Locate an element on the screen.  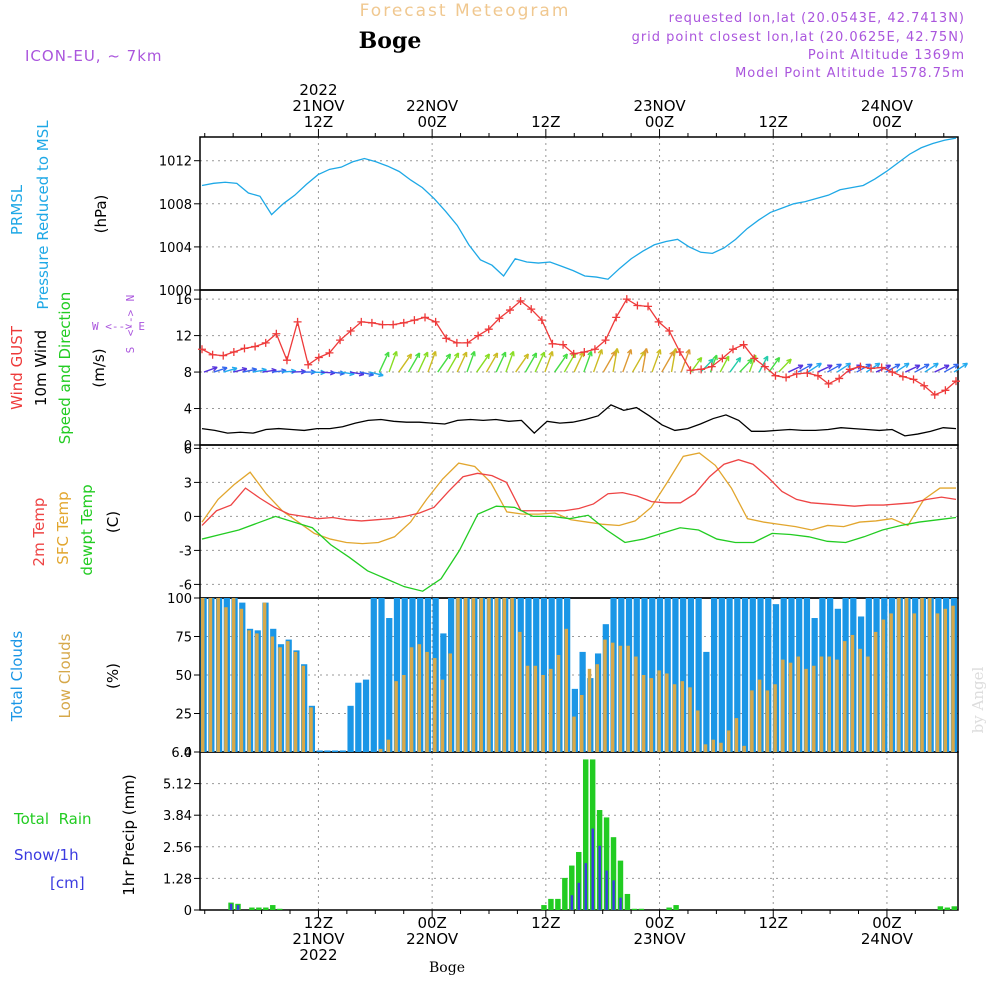
compass-ns-arrow: <--> is located at coordinates (130, 322).